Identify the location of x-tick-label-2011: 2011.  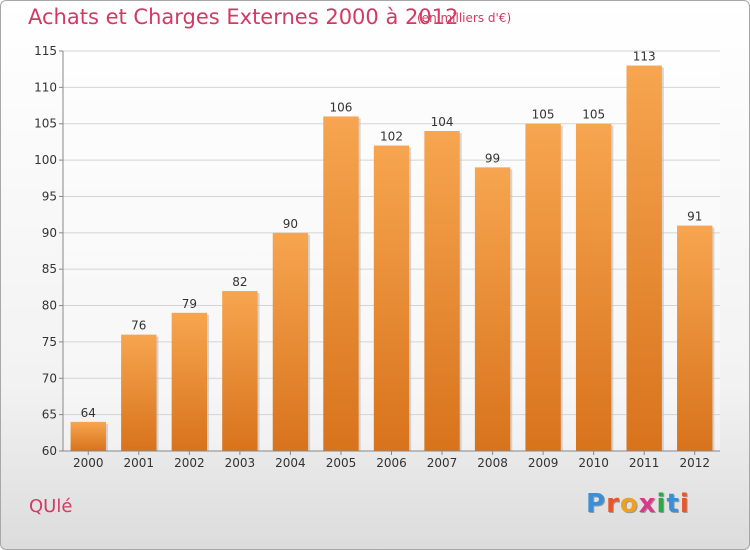
(644, 463).